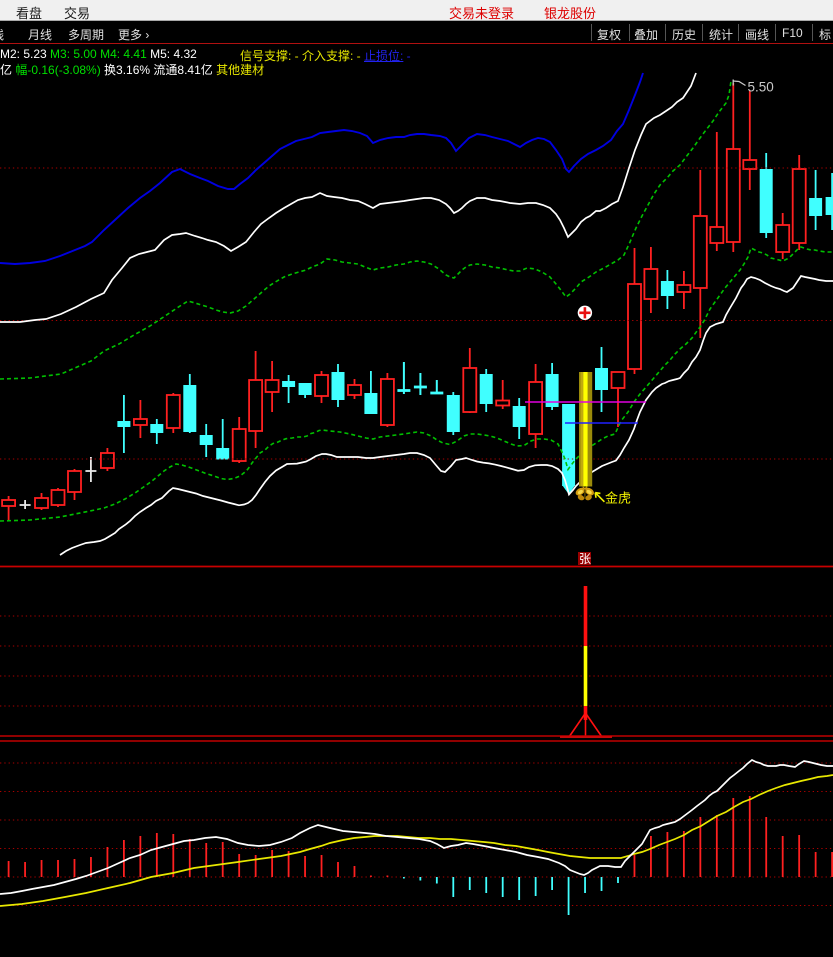 The image size is (833, 957). I want to click on svg-text: 金虎, so click(618, 498).